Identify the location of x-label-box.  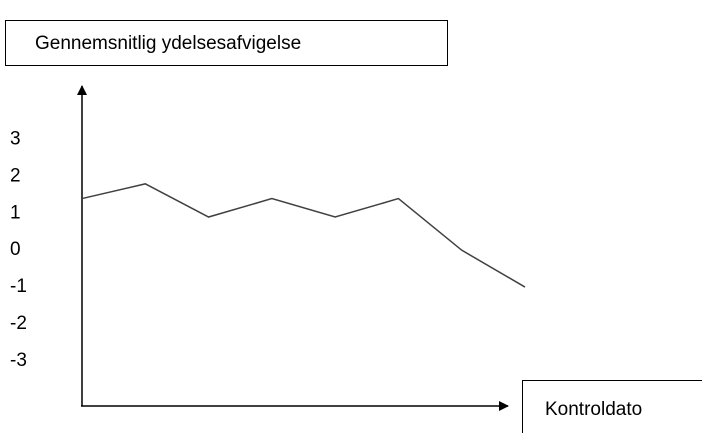
(612, 406).